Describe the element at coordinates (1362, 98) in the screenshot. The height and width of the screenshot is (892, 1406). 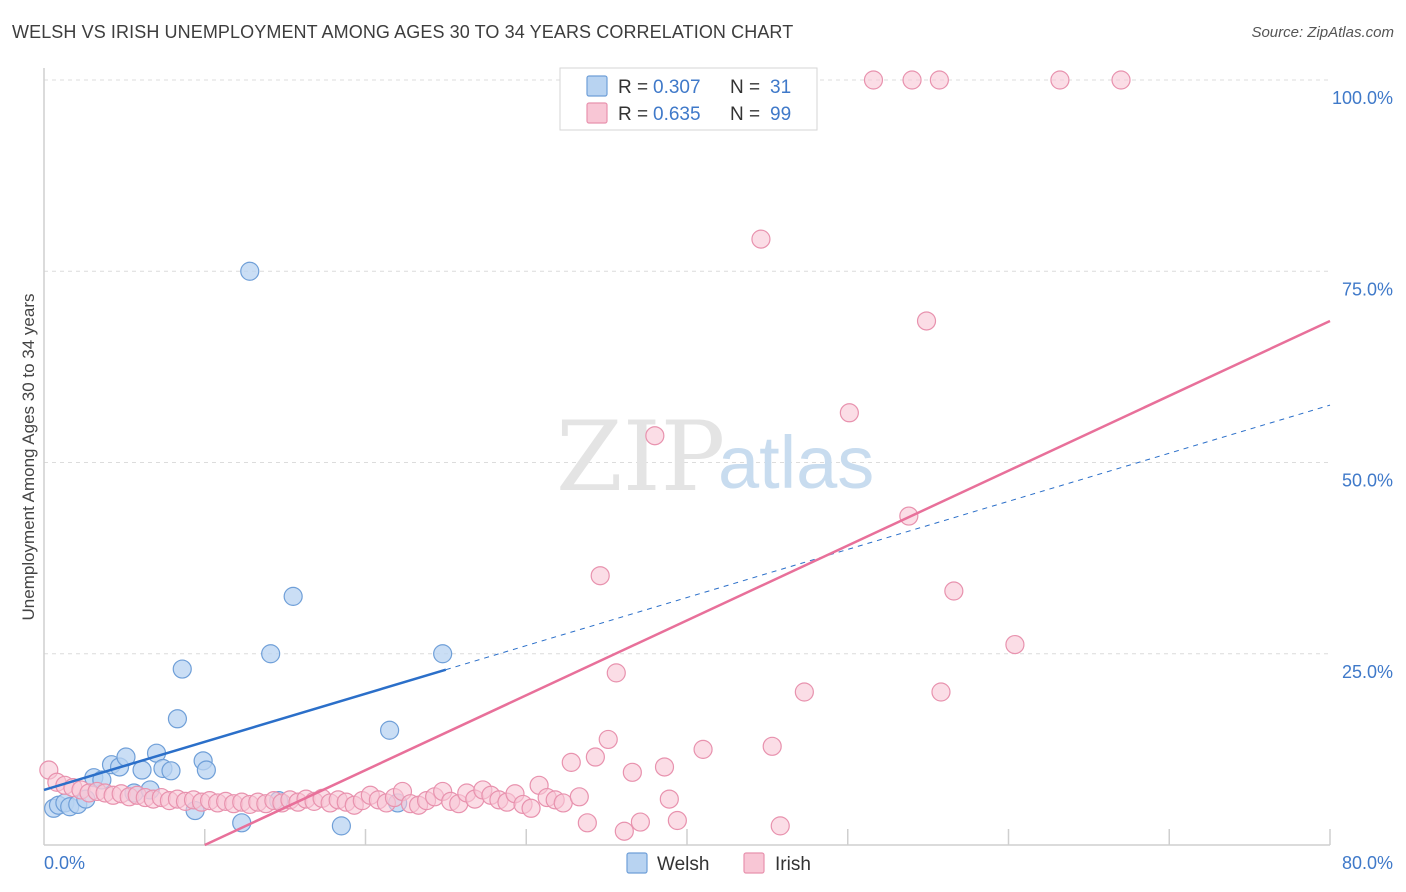
I see `y-tick-label: 100.0%` at that location.